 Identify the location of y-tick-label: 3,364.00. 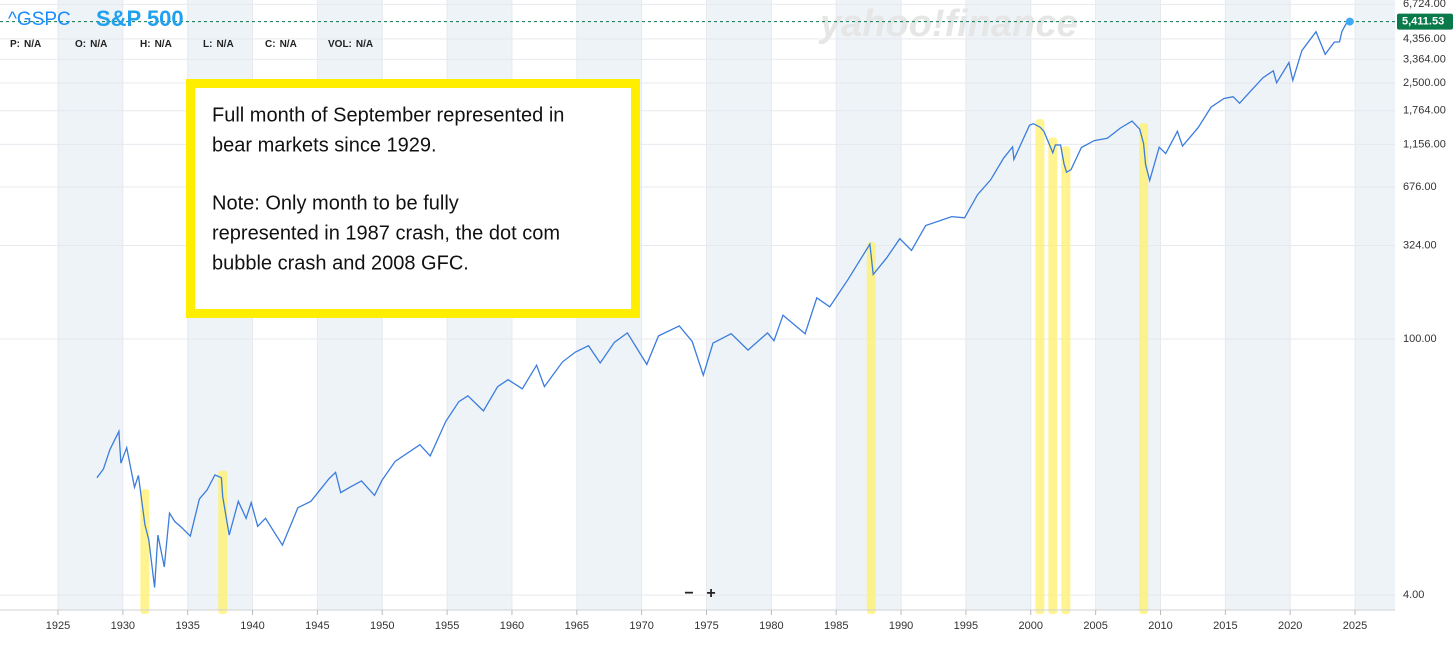
(1424, 59).